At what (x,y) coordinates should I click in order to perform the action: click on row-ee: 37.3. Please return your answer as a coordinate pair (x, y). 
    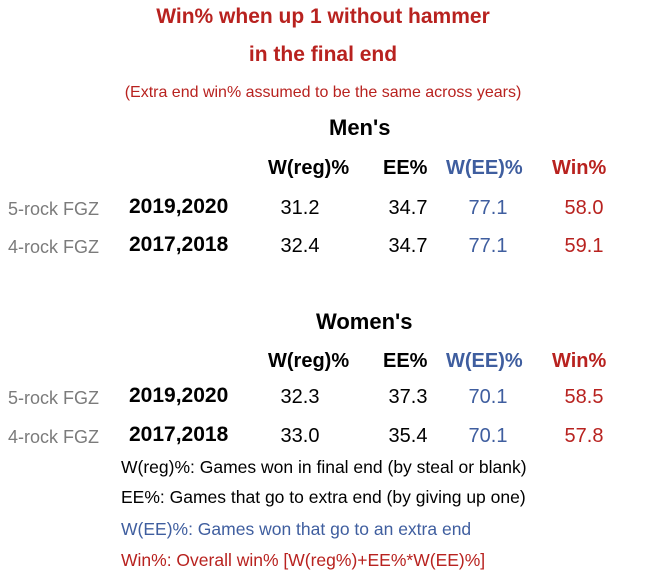
    Looking at the image, I should click on (408, 397).